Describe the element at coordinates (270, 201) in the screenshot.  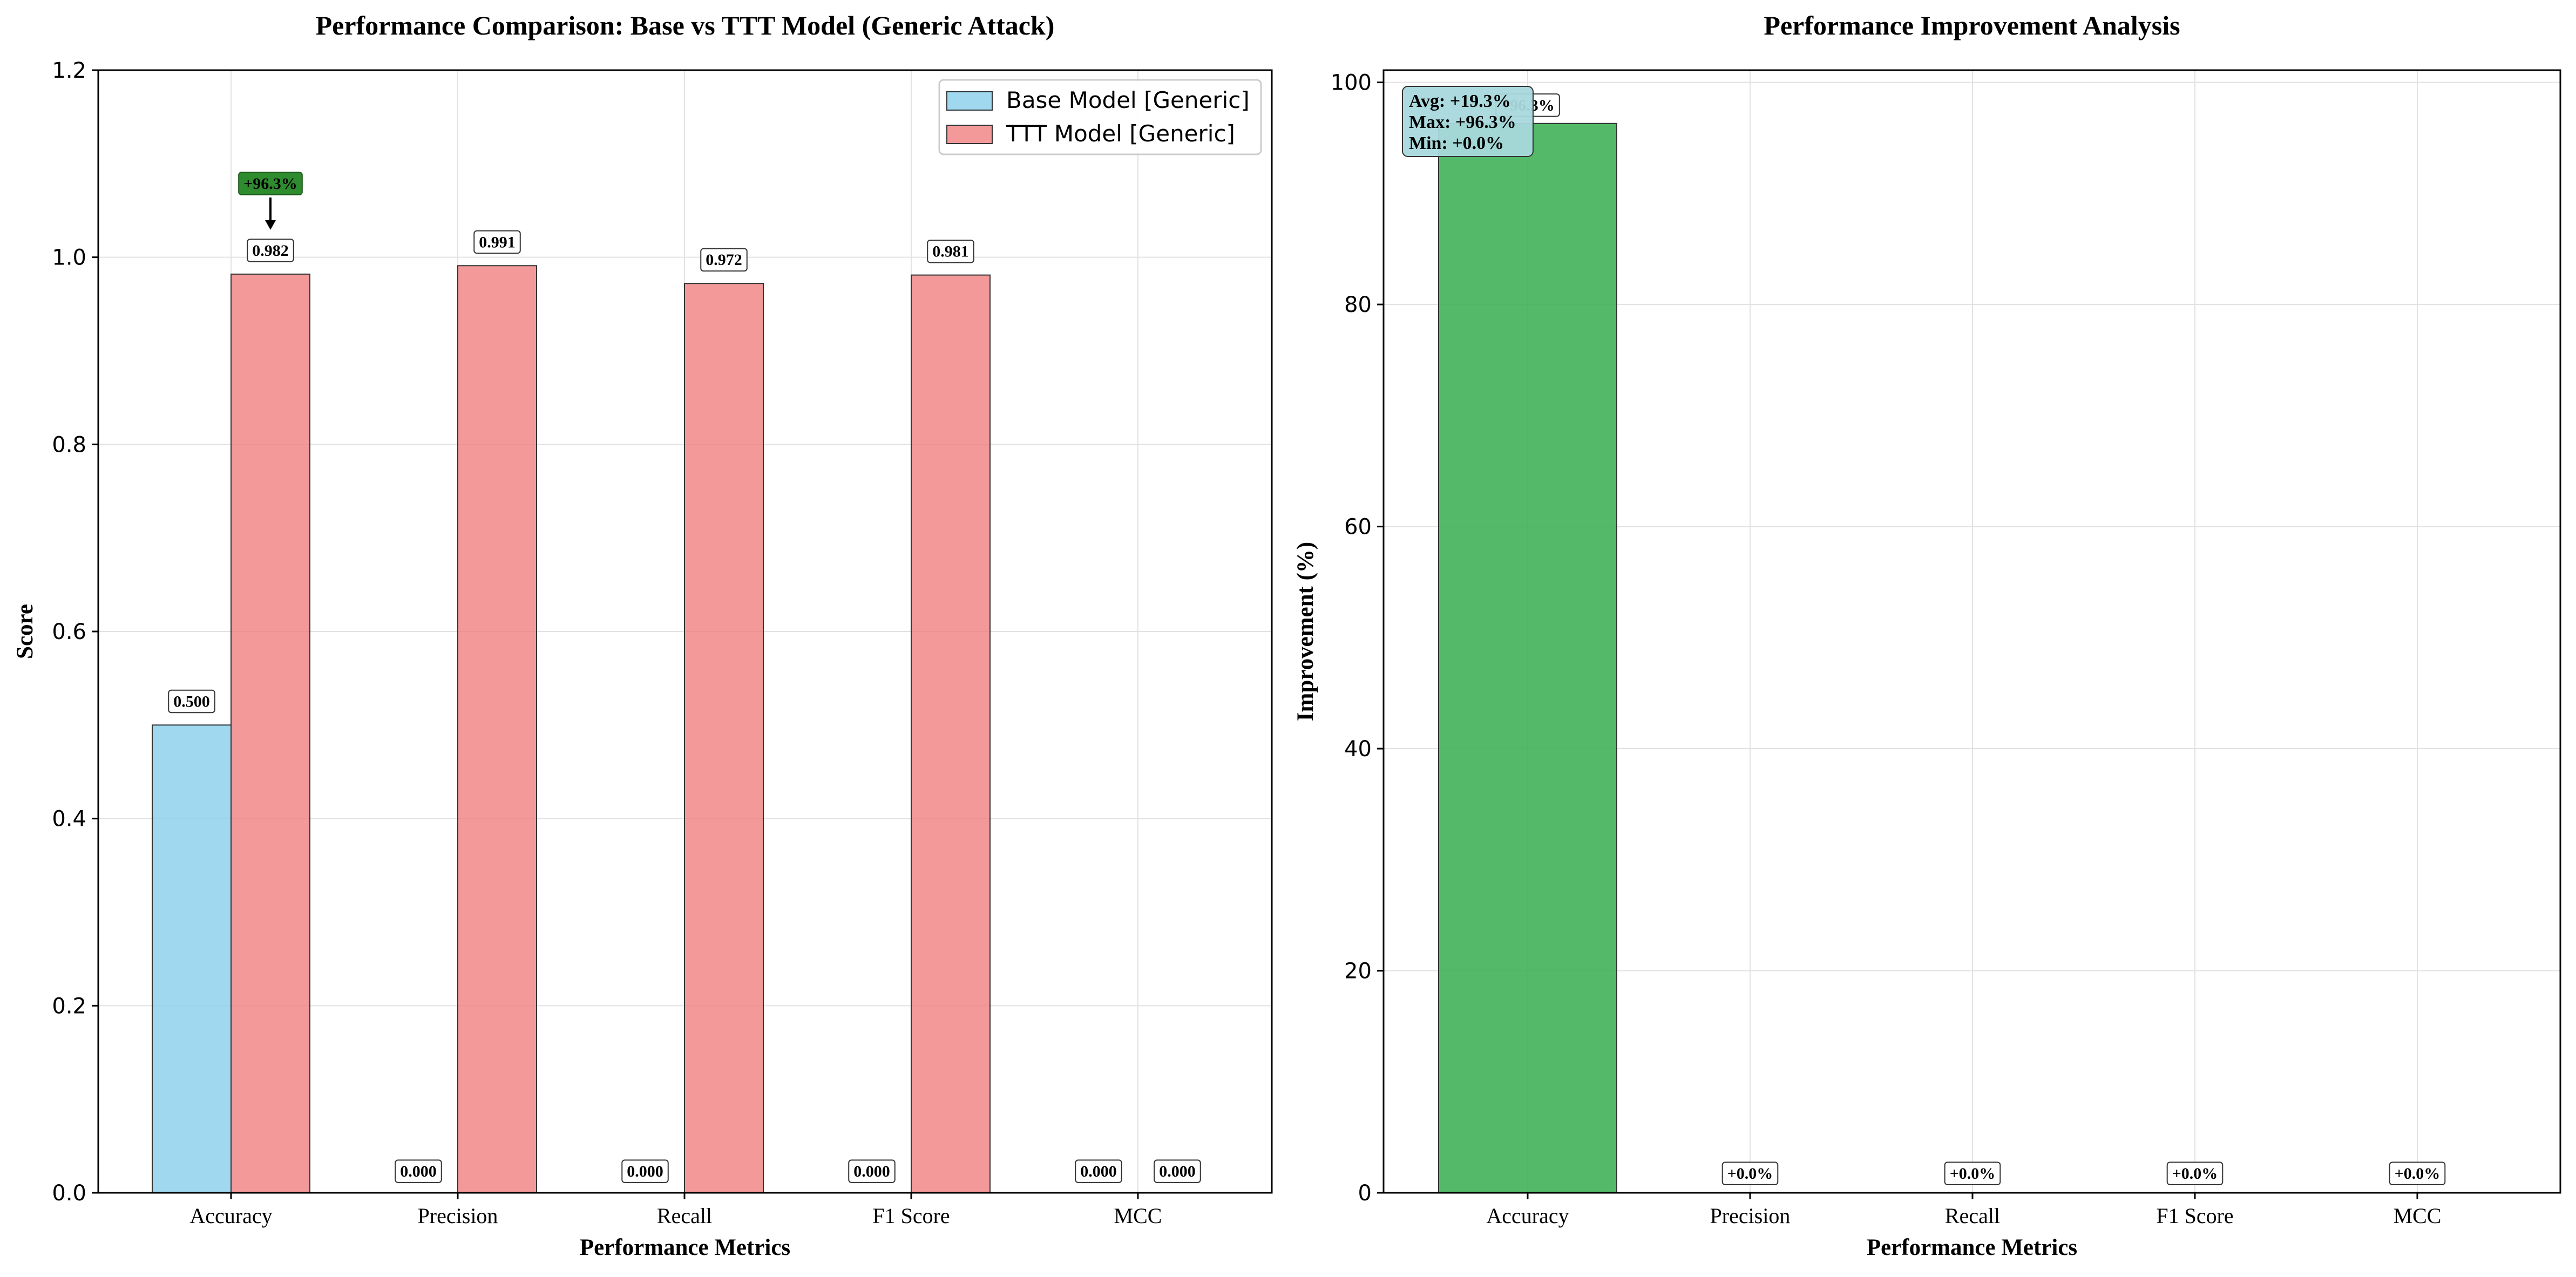
I see `improvement-annotation: +96.3%` at that location.